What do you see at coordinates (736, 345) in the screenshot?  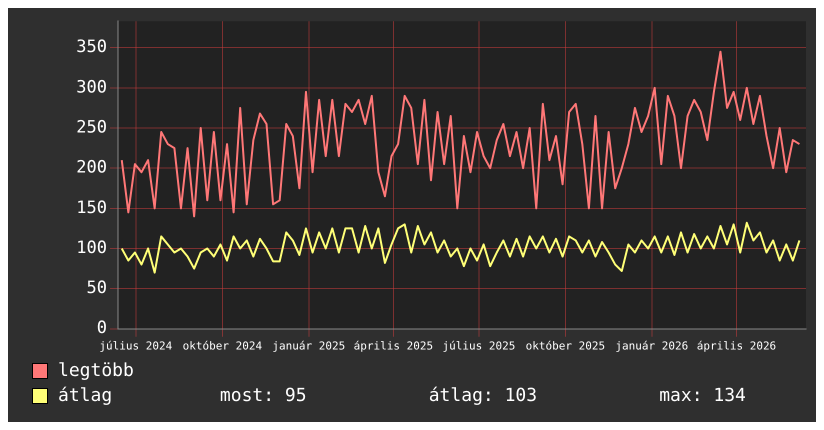 I see `x-tick-label: április 2026` at bounding box center [736, 345].